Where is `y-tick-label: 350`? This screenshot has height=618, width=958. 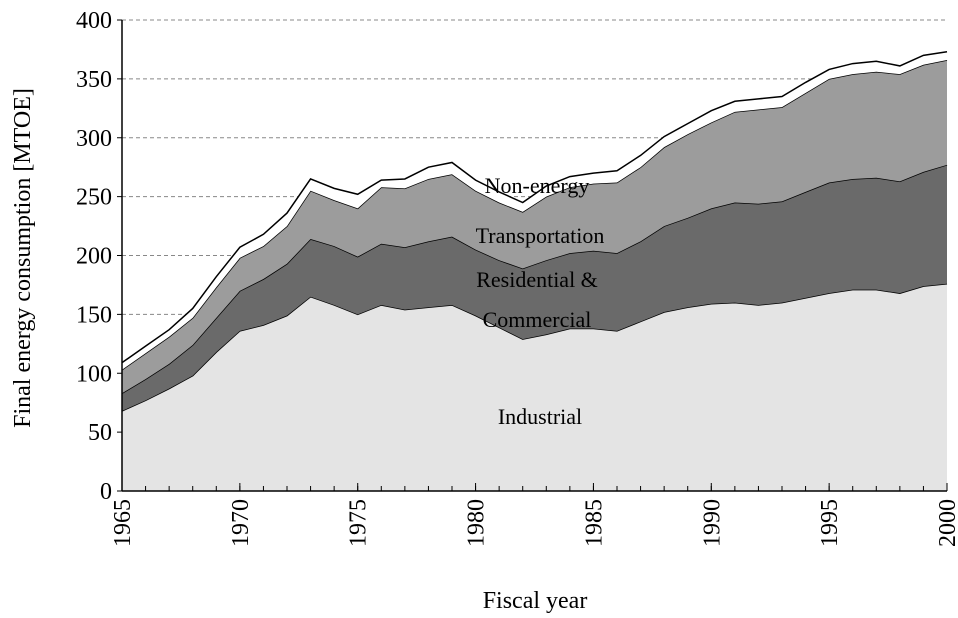
y-tick-label: 350 is located at coordinates (94, 80).